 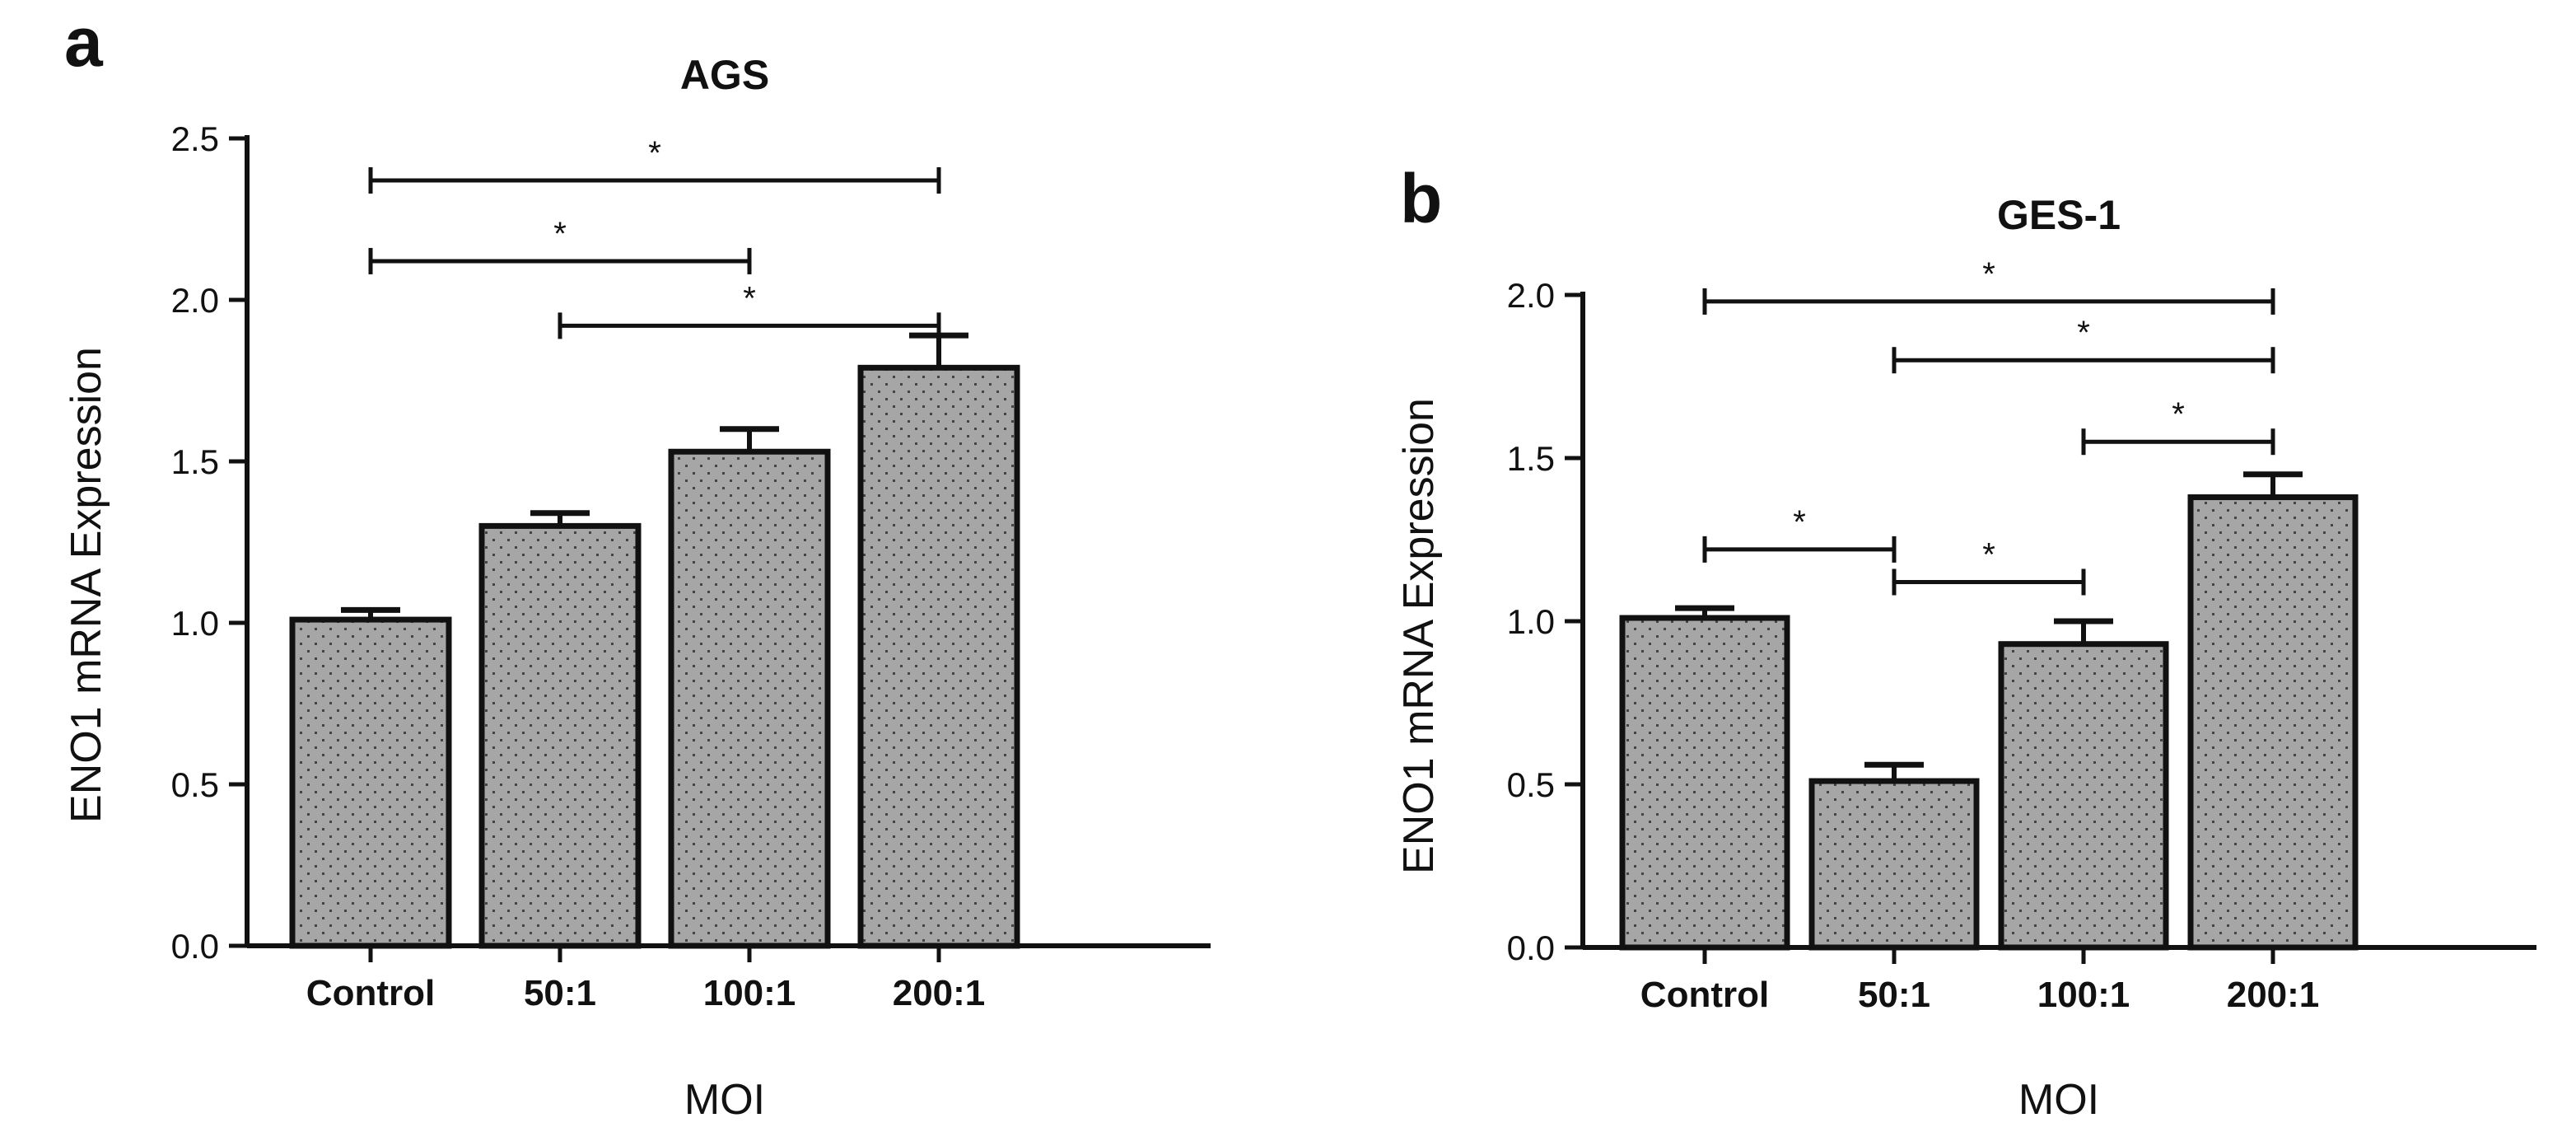 What do you see at coordinates (1531, 295) in the screenshot?
I see `panel-b-y-tick-label: 2.0` at bounding box center [1531, 295].